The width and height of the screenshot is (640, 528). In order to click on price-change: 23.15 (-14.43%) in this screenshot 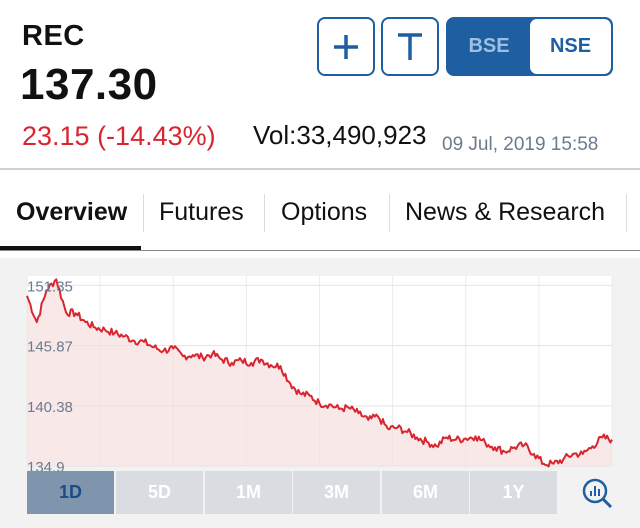, I will do `click(119, 136)`.